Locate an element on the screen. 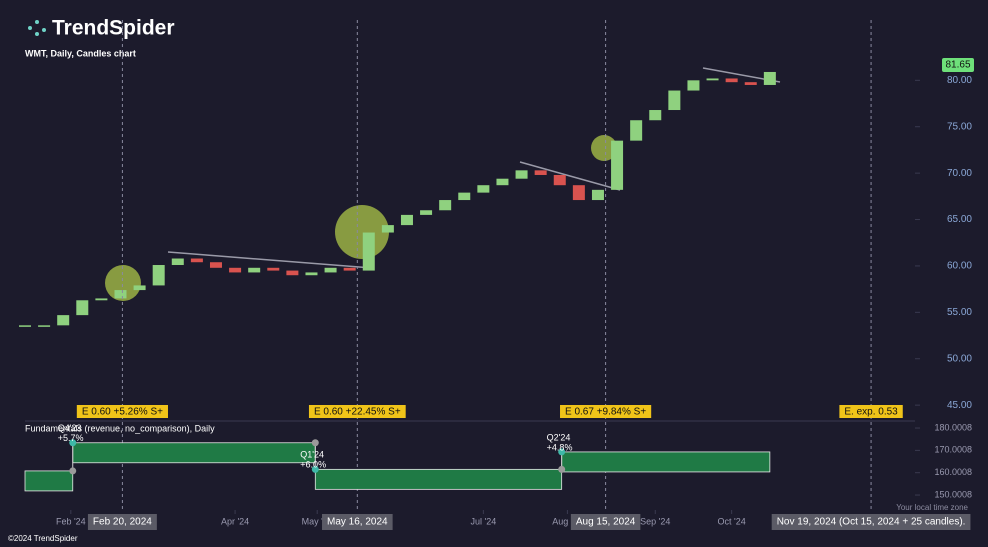 Image resolution: width=988 pixels, height=547 pixels. event-date: May 16, 2024 is located at coordinates (357, 522).